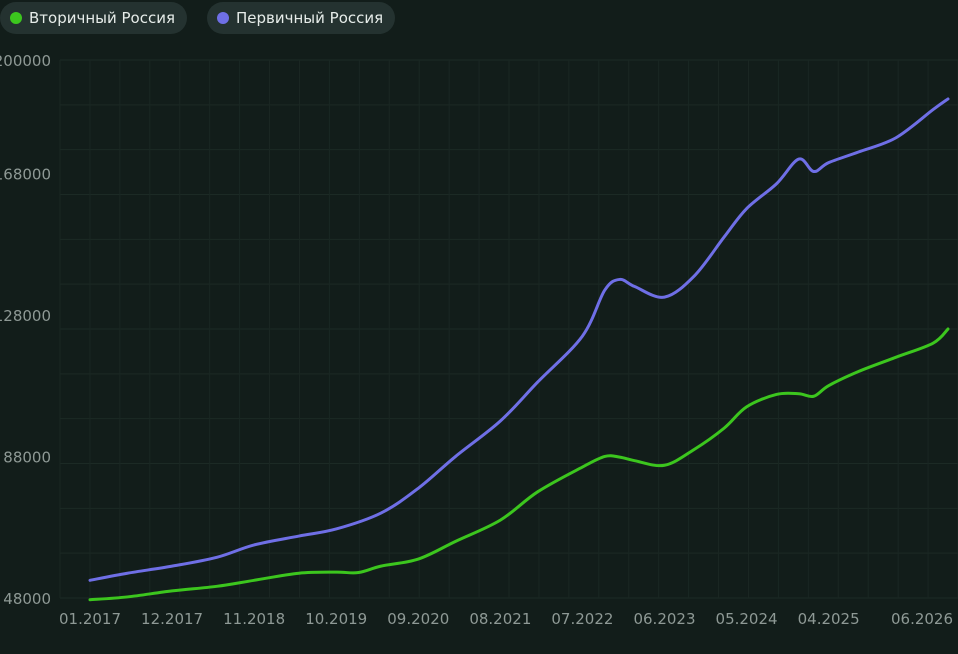  Describe the element at coordinates (102, 18) in the screenshot. I see `legend-label: Вторичный Россия` at that location.